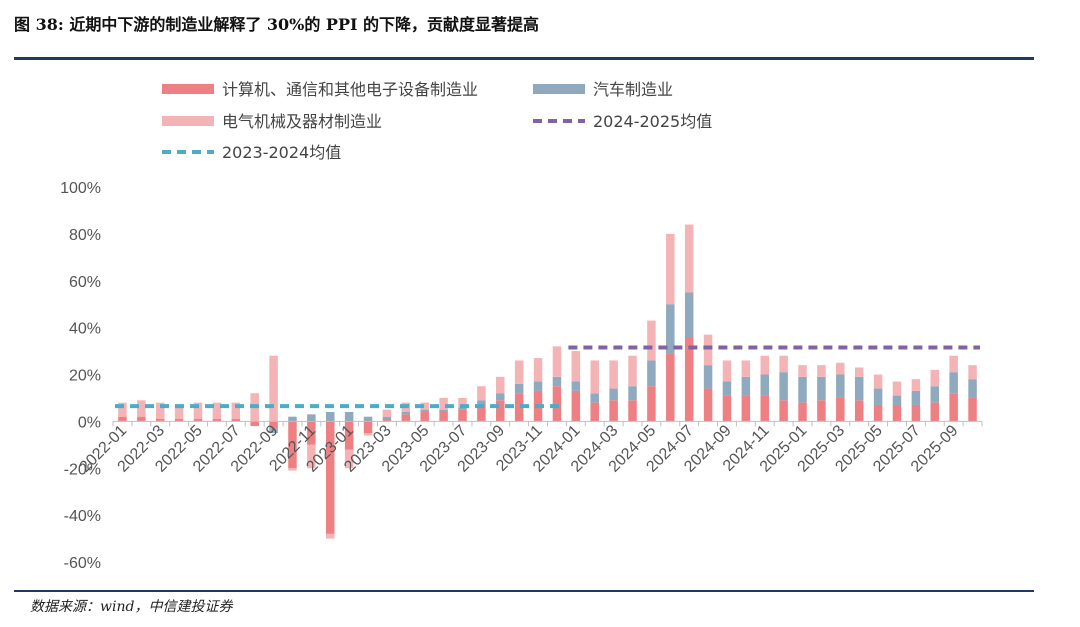 The width and height of the screenshot is (1080, 627). Describe the element at coordinates (281, 152) in the screenshot. I see `legend-label-avg-2023-2024: 2023-2024均值` at that location.